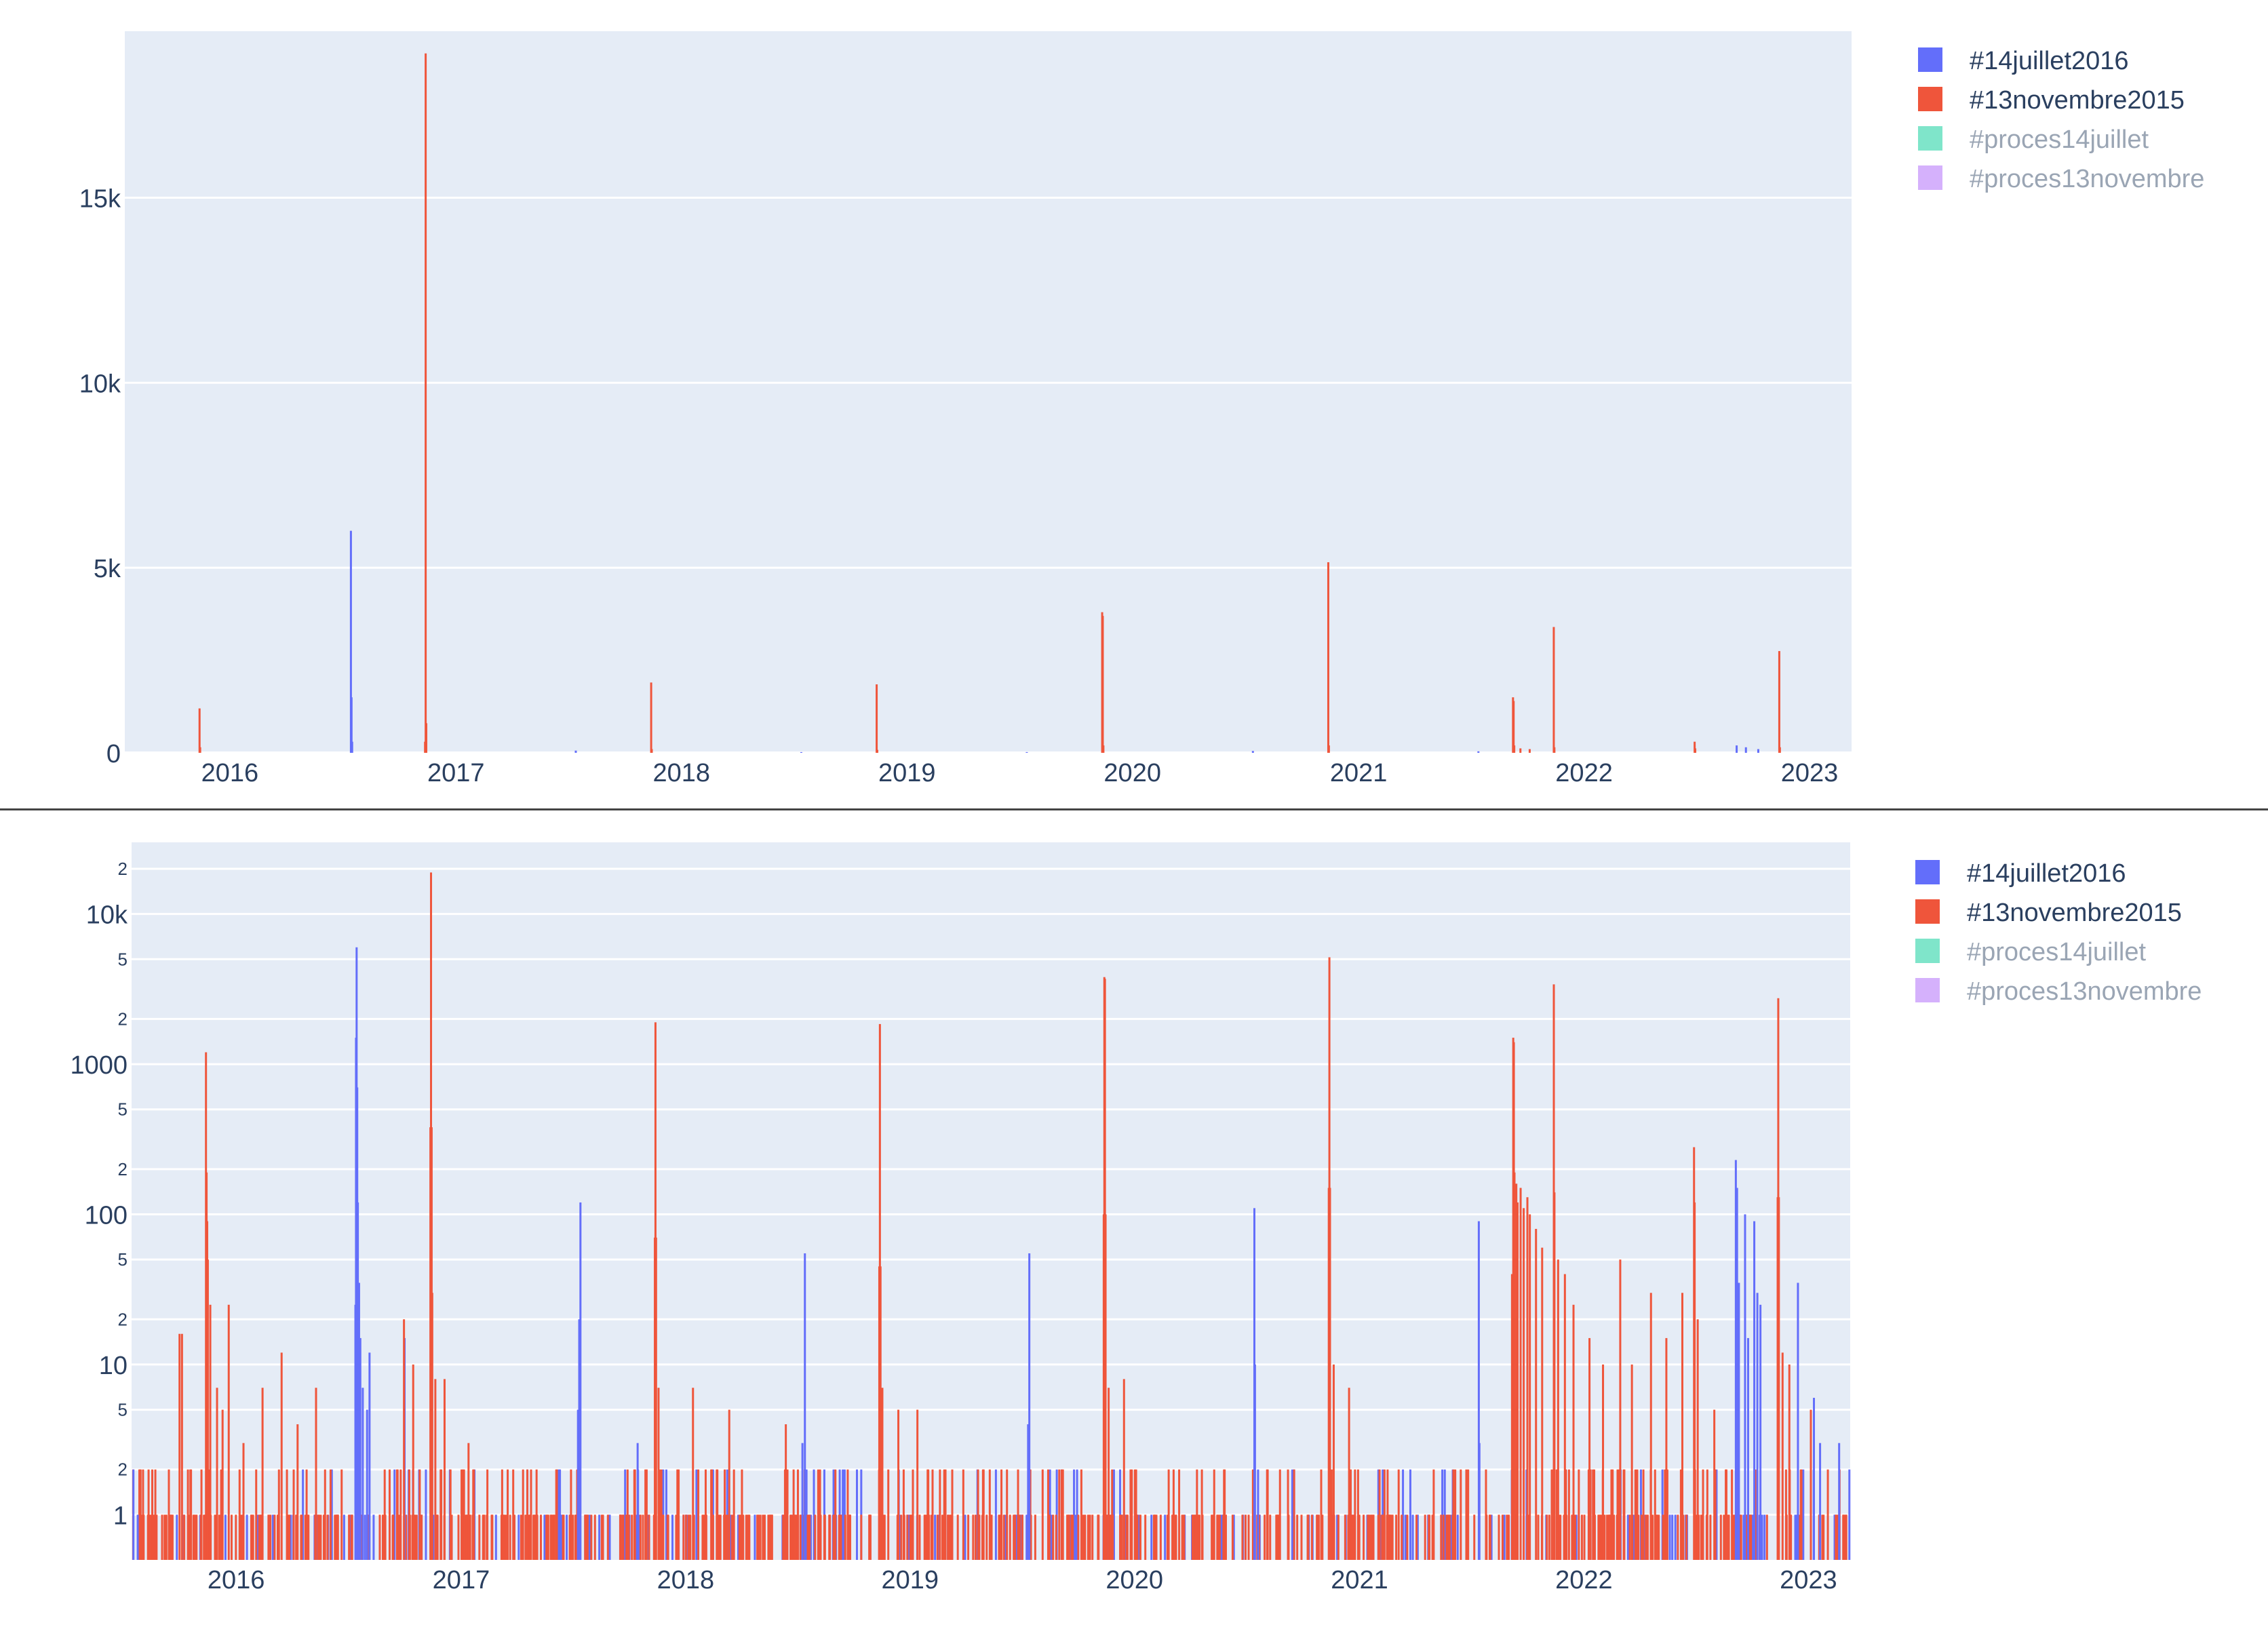 Image resolution: width=2268 pixels, height=1625 pixels. Describe the element at coordinates (113, 1366) in the screenshot. I see `y-tick-label: 10` at that location.